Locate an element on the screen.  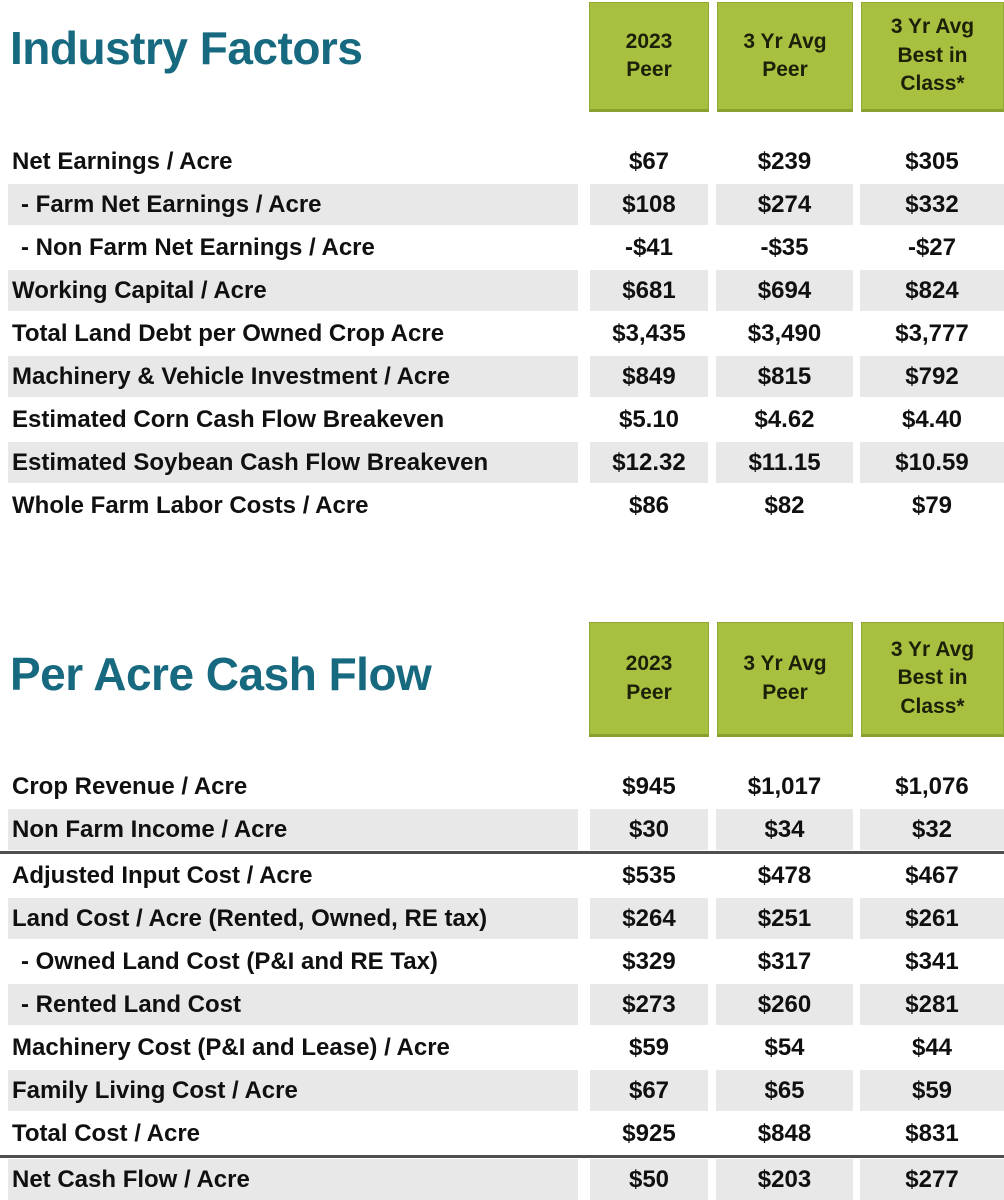
row-label: Estimated Corn Cash Flow Breakeven is located at coordinates (228, 419).